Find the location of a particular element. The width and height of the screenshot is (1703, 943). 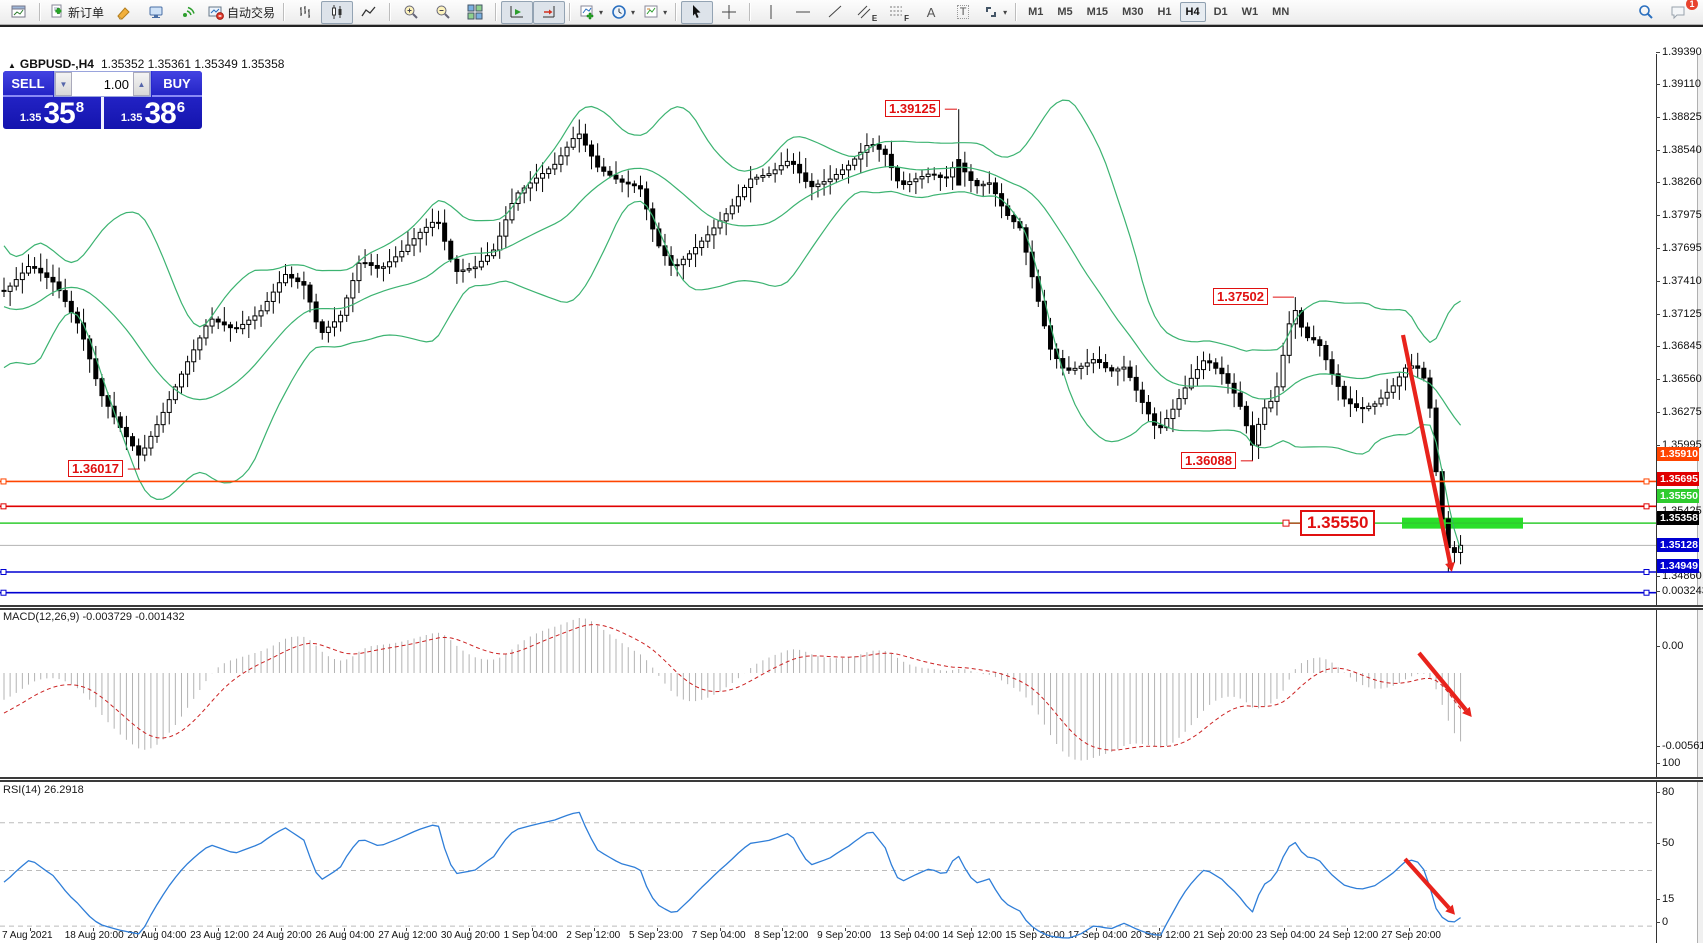

fibonacci-tool: F is located at coordinates (899, 12).